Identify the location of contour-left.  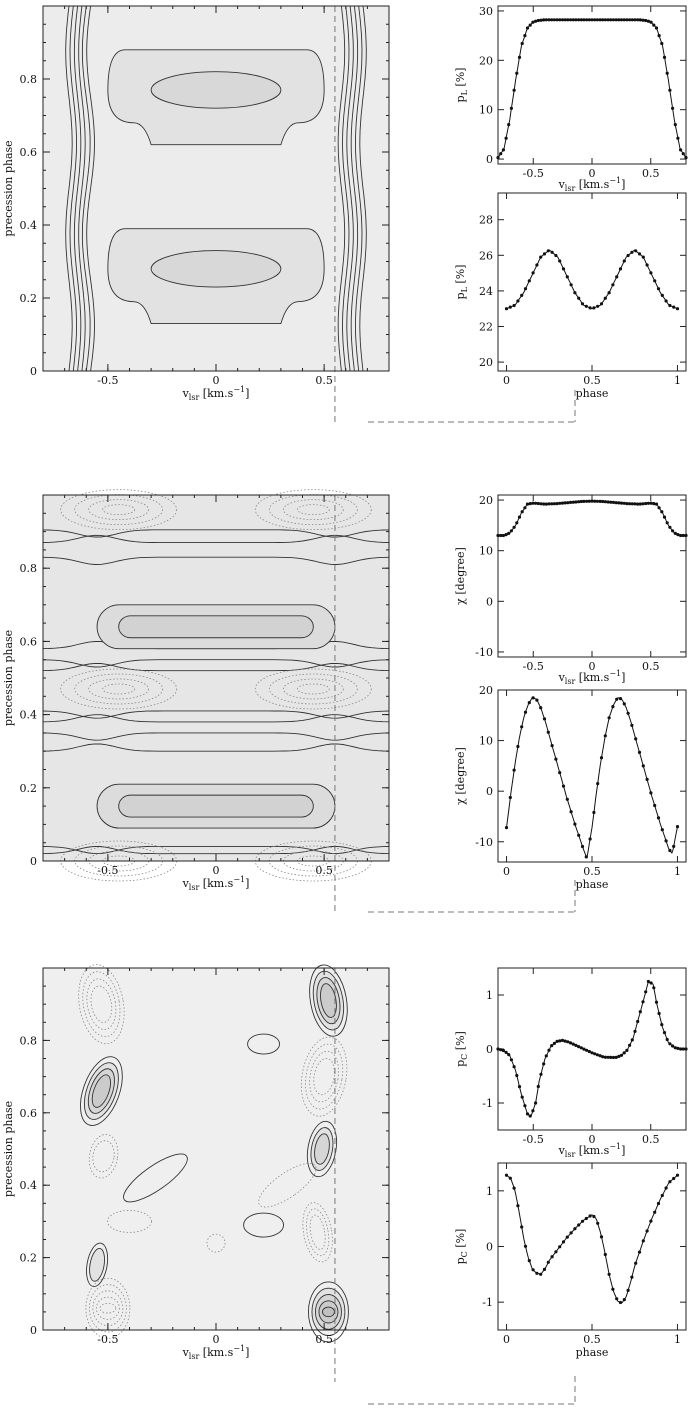
(86, 188).